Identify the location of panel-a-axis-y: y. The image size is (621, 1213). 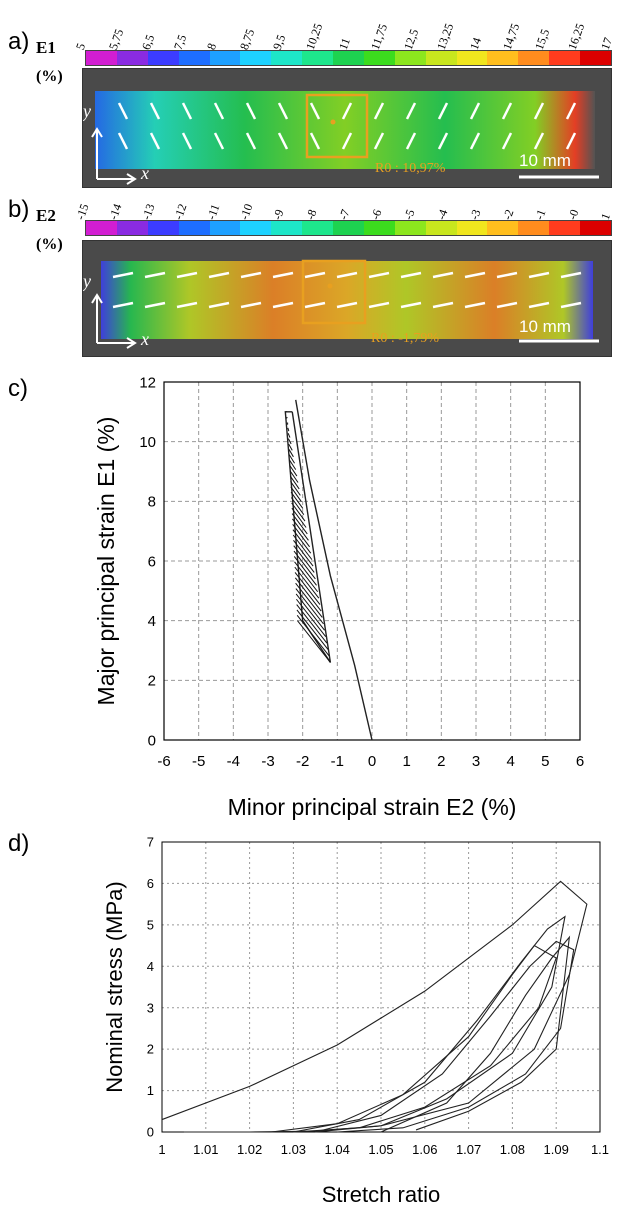
(87, 111).